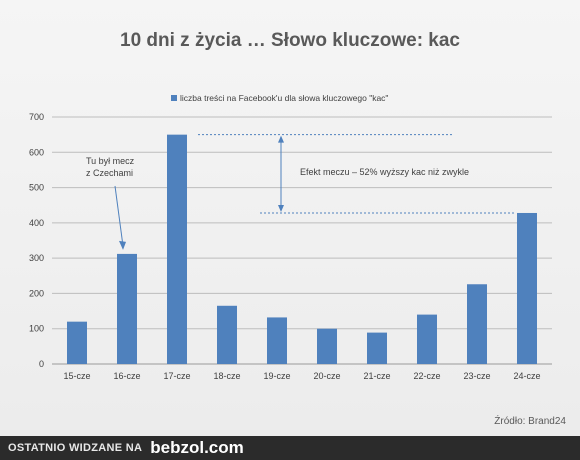 The width and height of the screenshot is (580, 460). Describe the element at coordinates (327, 346) in the screenshot. I see `bar-20-cze` at that location.